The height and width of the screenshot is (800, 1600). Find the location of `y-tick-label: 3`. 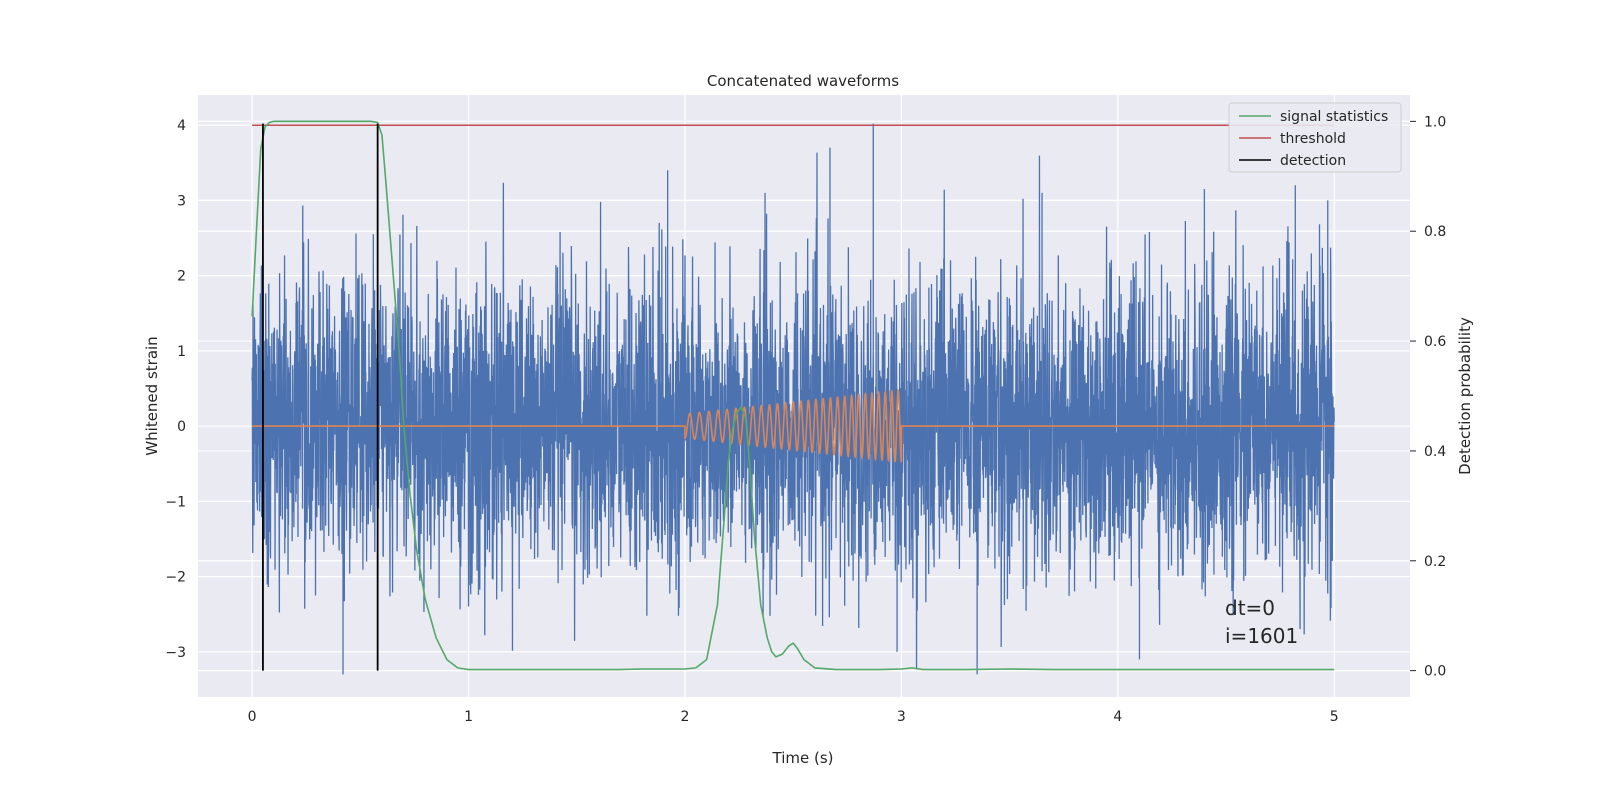

y-tick-label: 3 is located at coordinates (181, 201).